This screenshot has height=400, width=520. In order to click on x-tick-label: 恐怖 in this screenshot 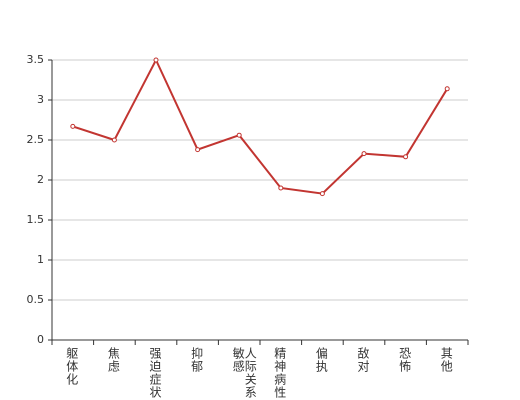, I will do `click(404, 360)`.